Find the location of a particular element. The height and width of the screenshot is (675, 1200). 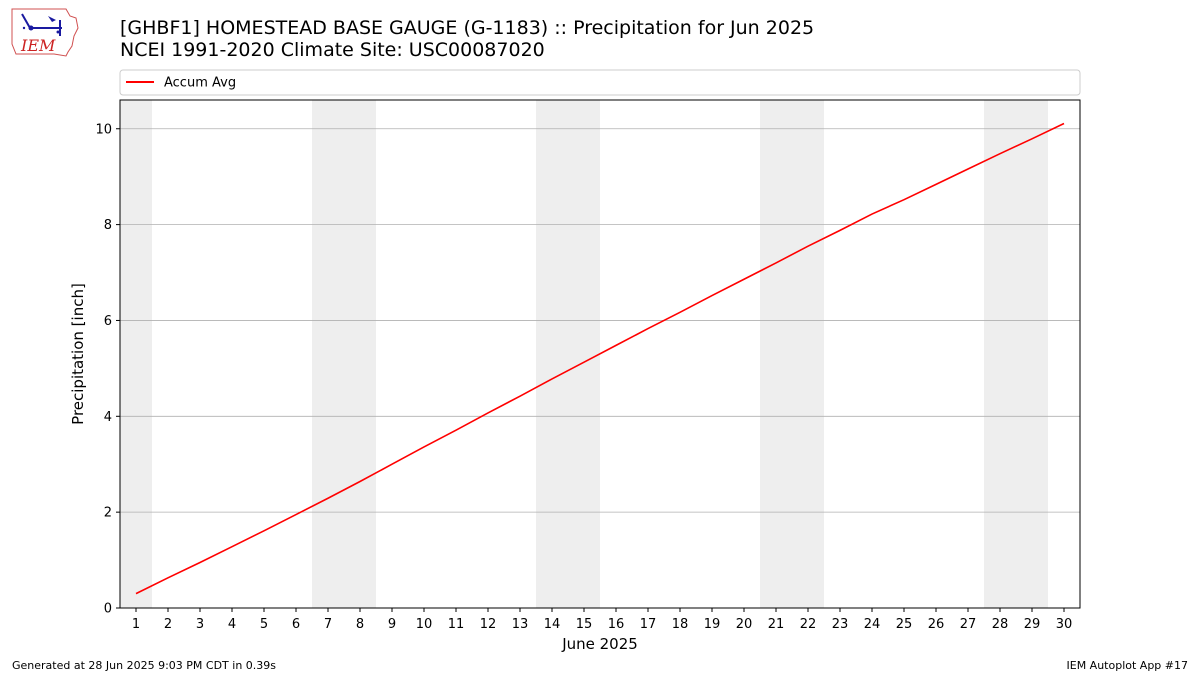

legend: Accum Avg is located at coordinates (600, 82).